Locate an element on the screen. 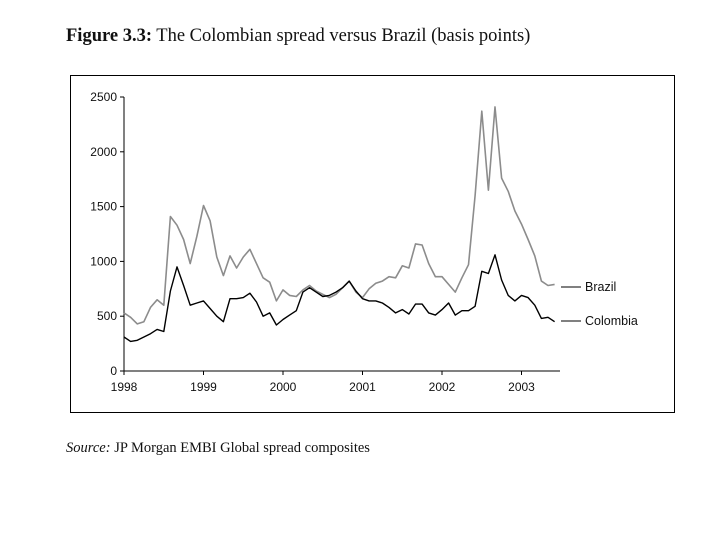  legend-label-colombia: Colombia is located at coordinates (611, 321).